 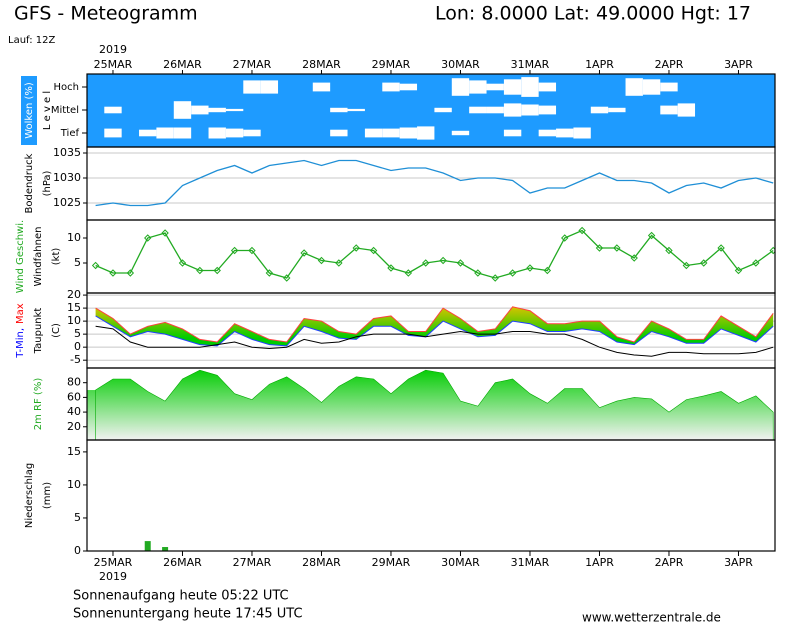 What do you see at coordinates (67, 177) in the screenshot?
I see `y-tick-label: 1030` at bounding box center [67, 177].